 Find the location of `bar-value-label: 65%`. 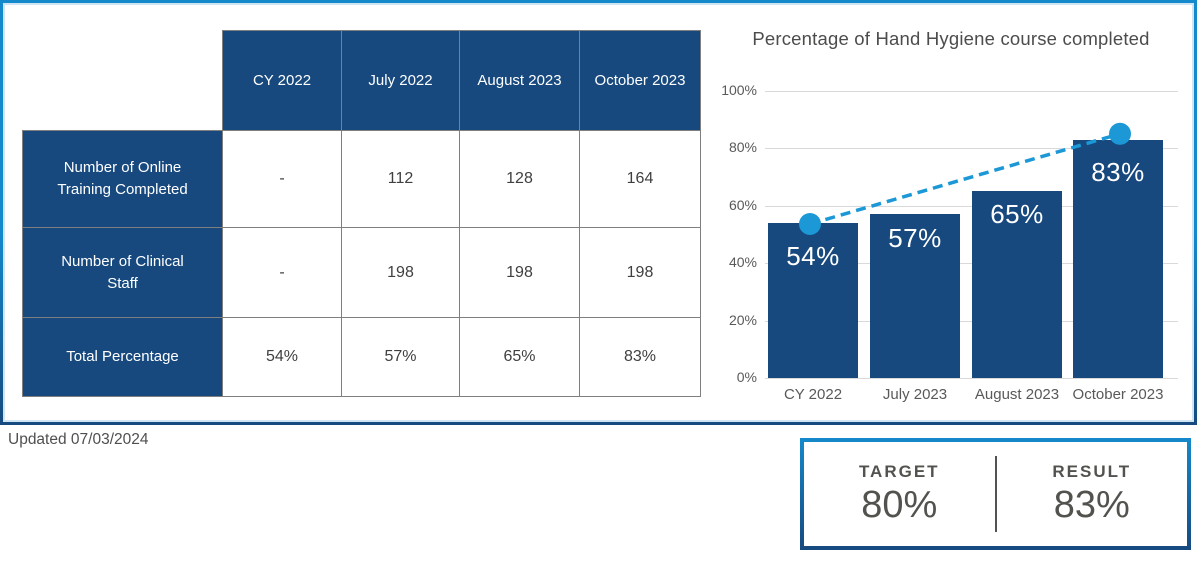

bar-value-label: 65% is located at coordinates (1017, 214).